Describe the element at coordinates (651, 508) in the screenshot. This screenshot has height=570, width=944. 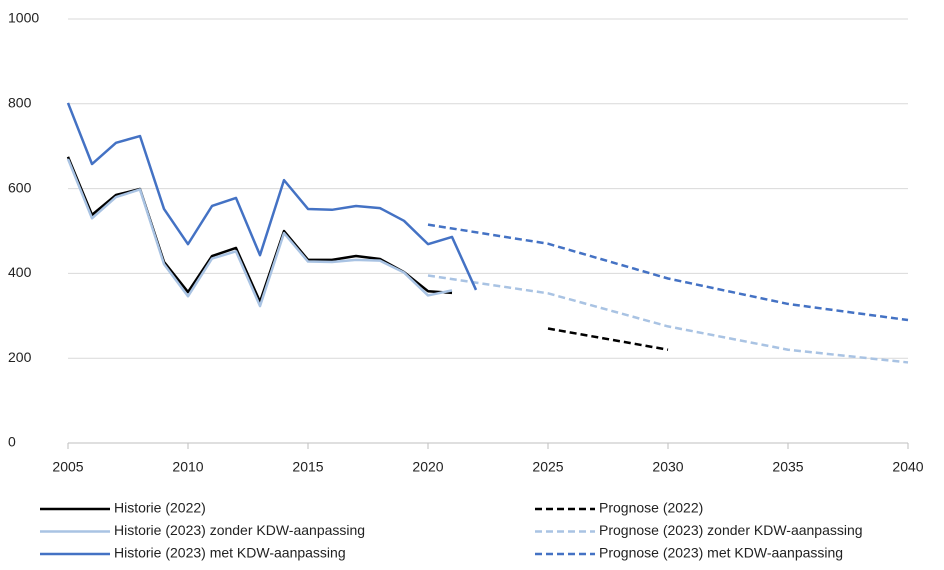
I see `legend-label: Prognose (2022)` at that location.